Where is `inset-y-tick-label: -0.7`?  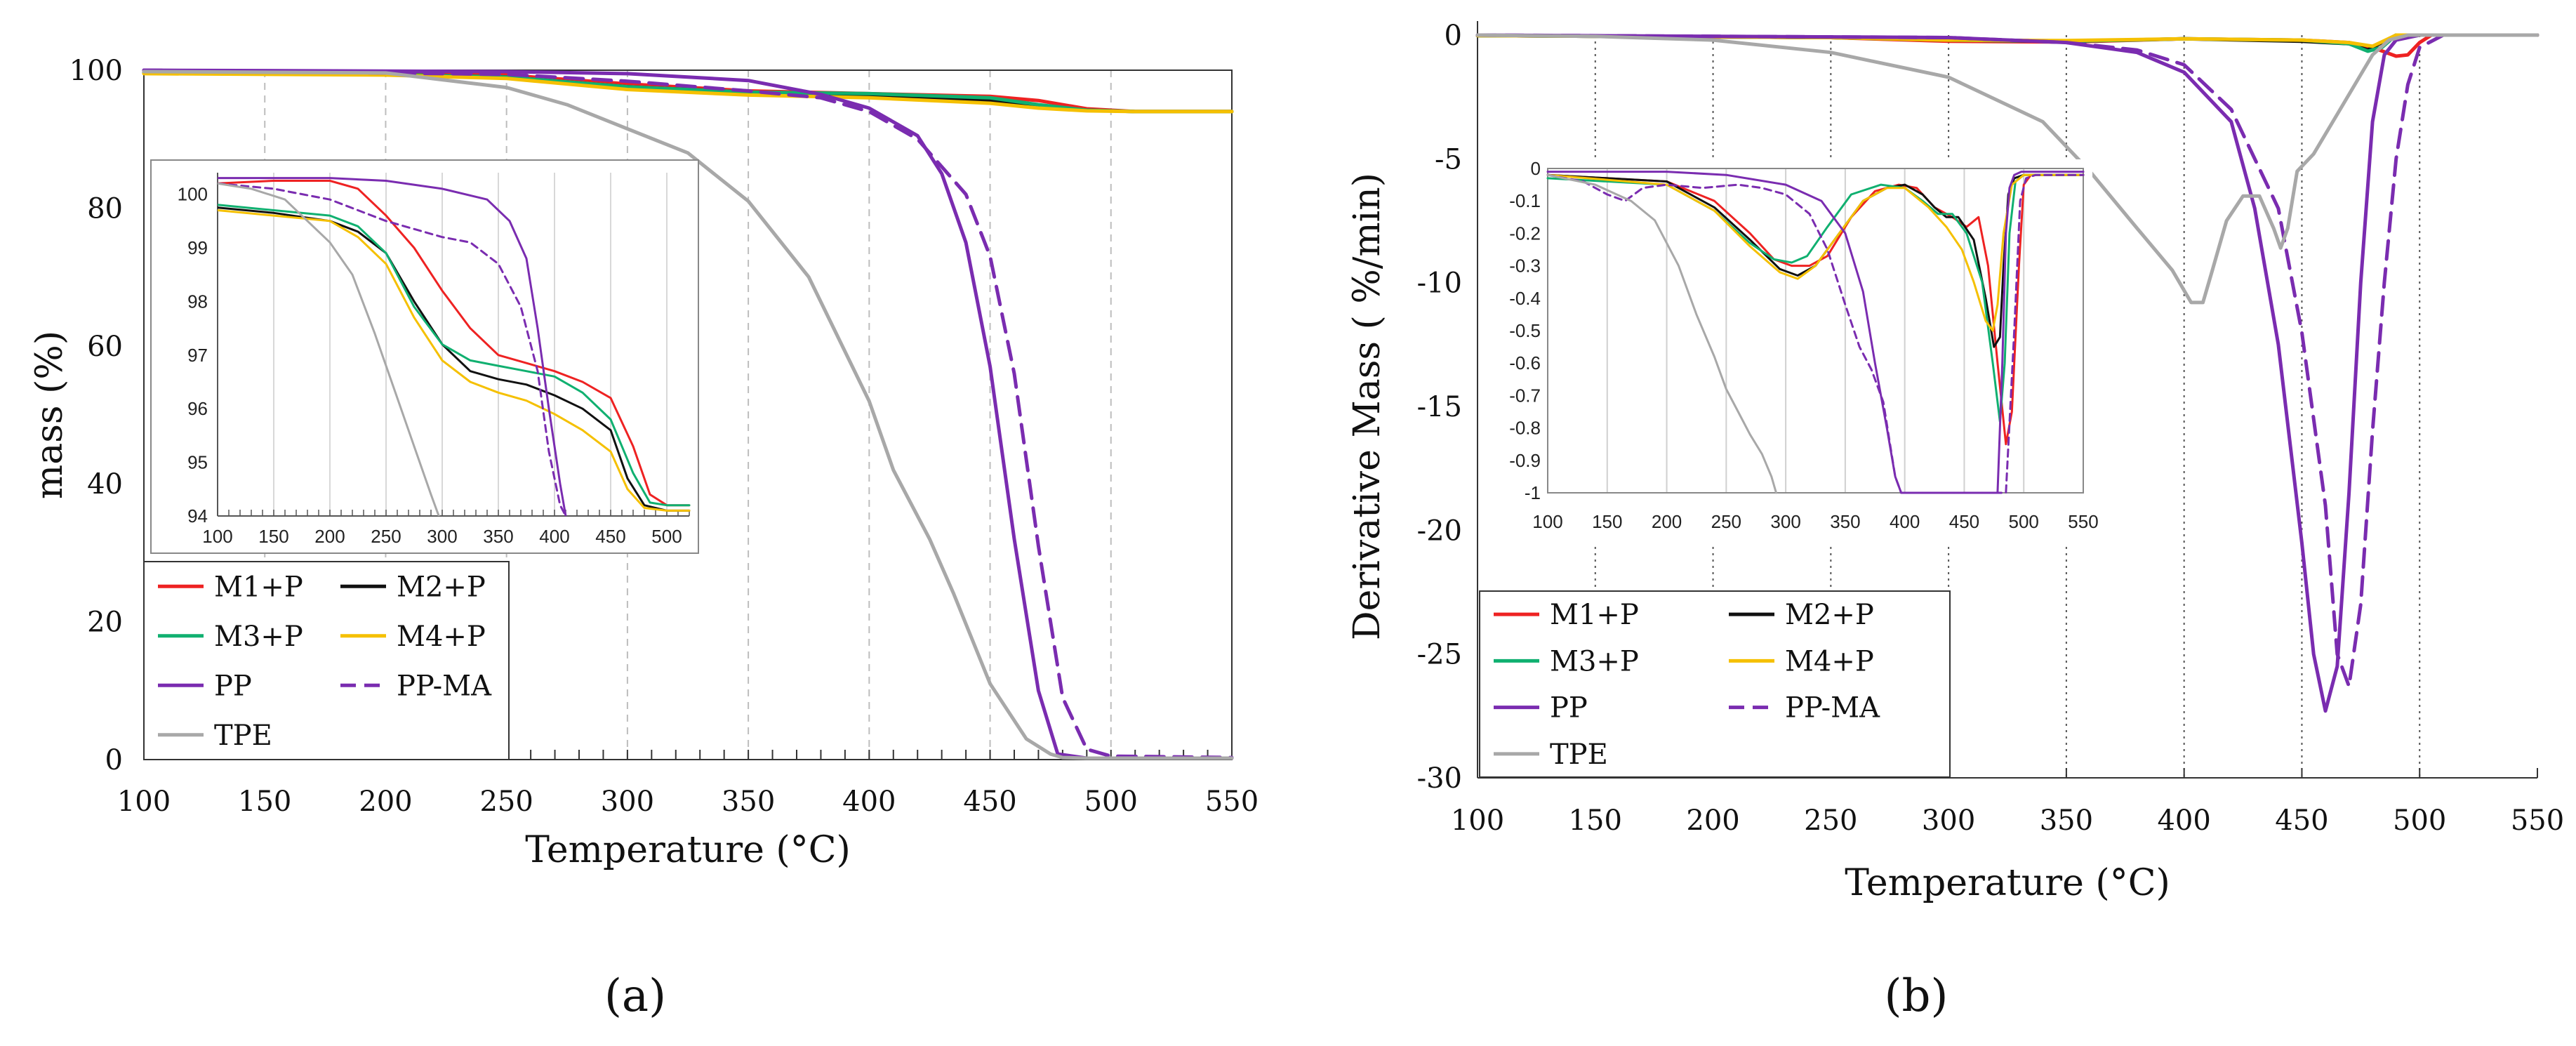
inset-y-tick-label: -0.7 is located at coordinates (1525, 395).